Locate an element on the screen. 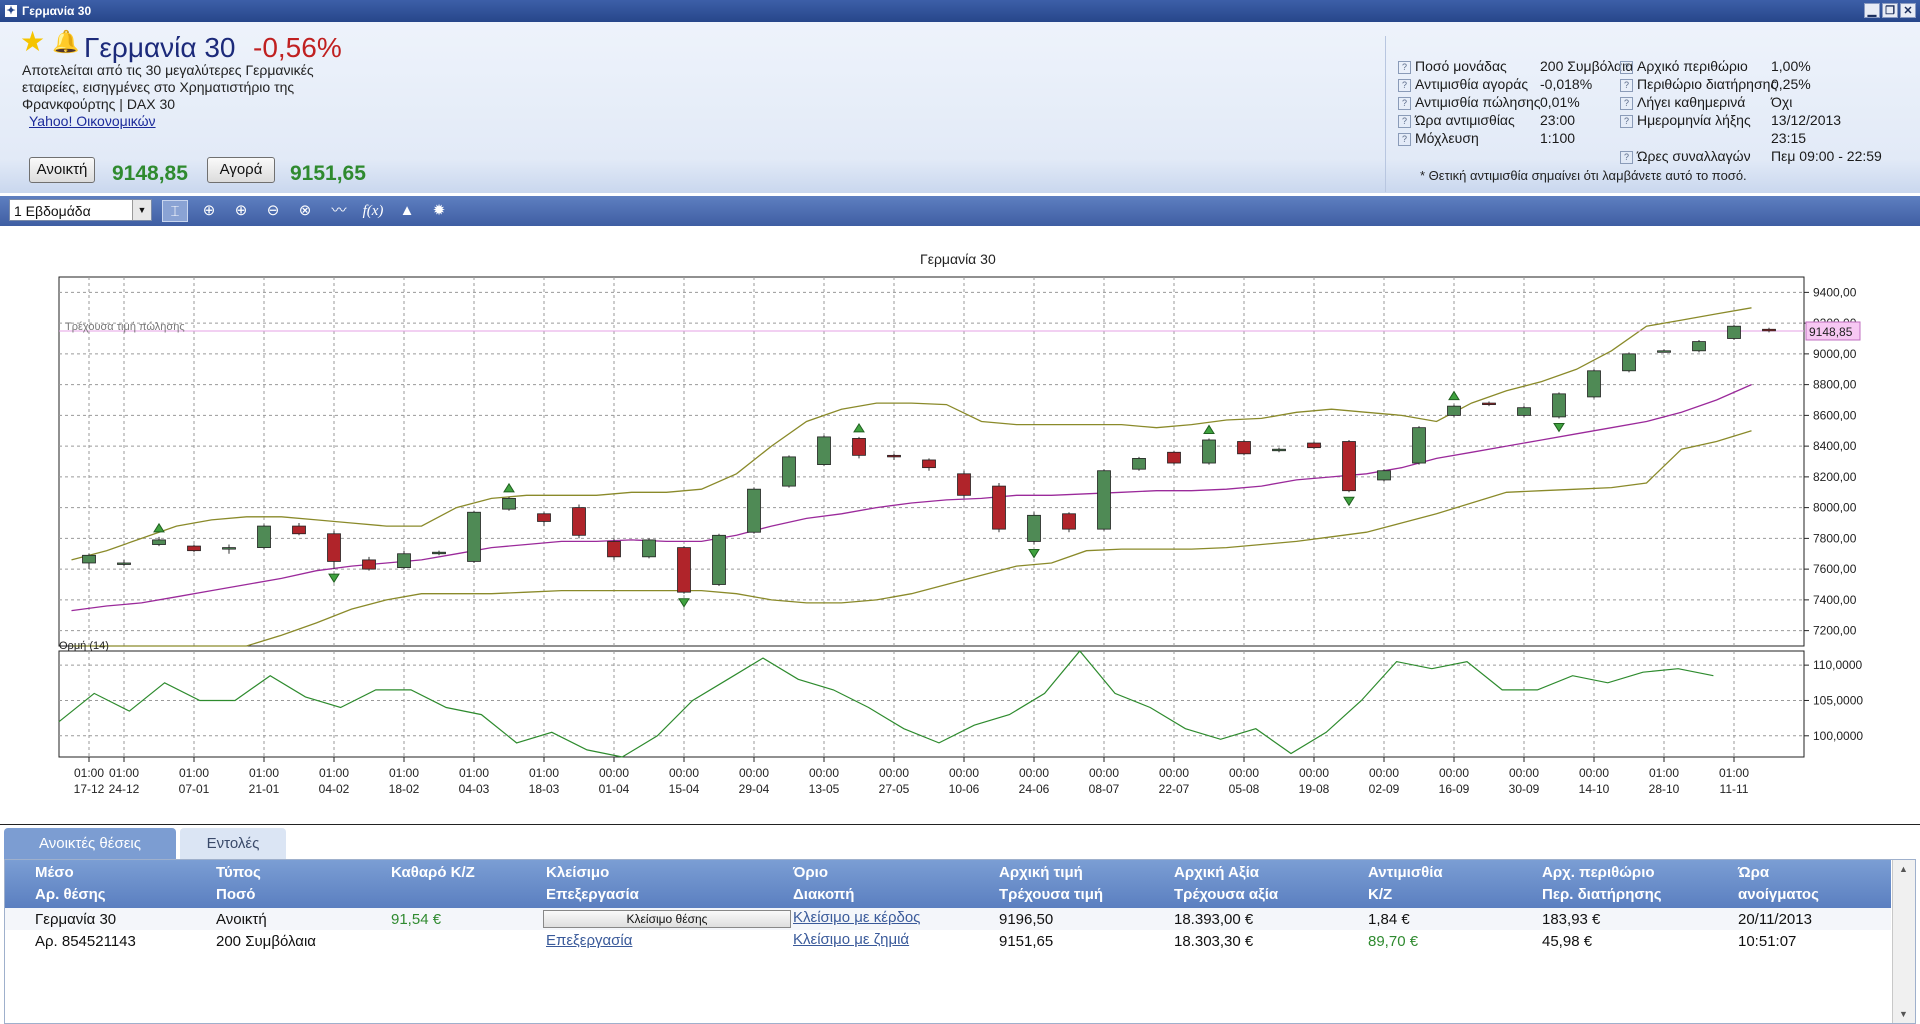  alert-bell-icon: ▲ is located at coordinates (407, 210).